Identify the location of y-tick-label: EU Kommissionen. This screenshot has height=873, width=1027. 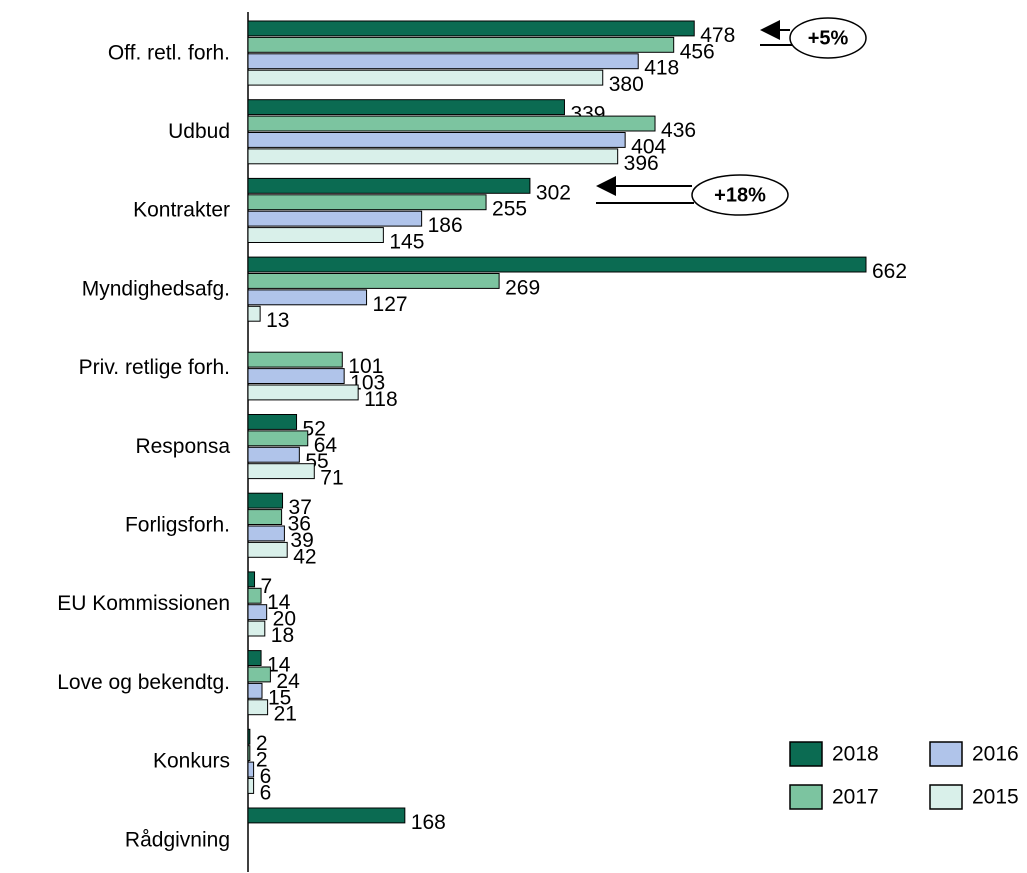
(143, 603).